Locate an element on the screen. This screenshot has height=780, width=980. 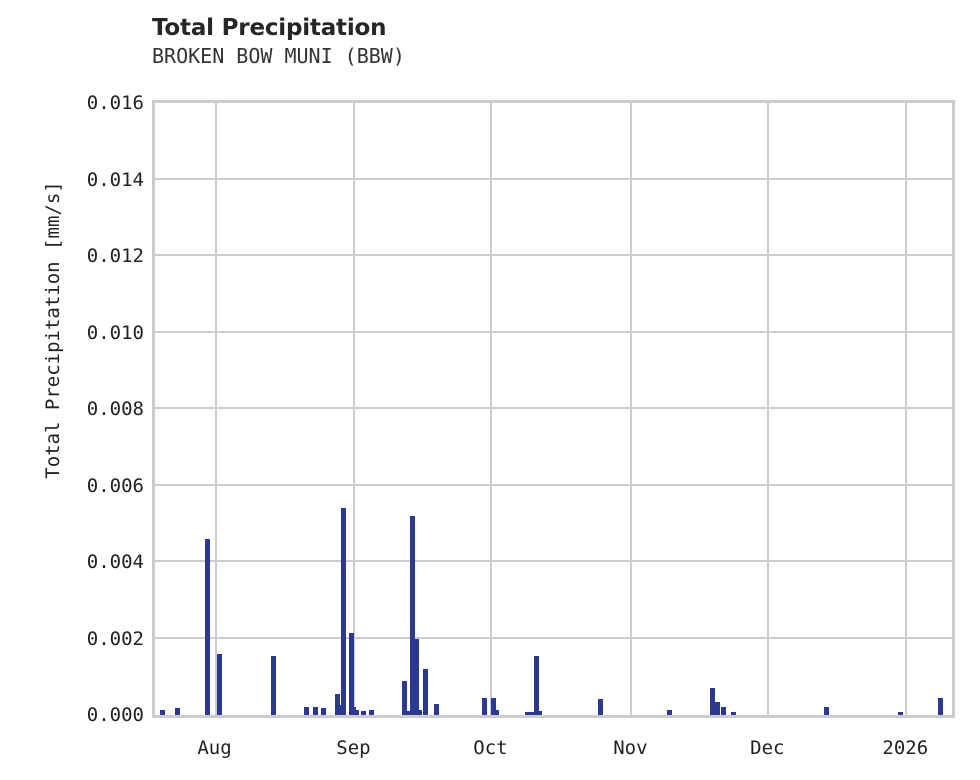
x-axis-tick-label: 2026 is located at coordinates (905, 748).